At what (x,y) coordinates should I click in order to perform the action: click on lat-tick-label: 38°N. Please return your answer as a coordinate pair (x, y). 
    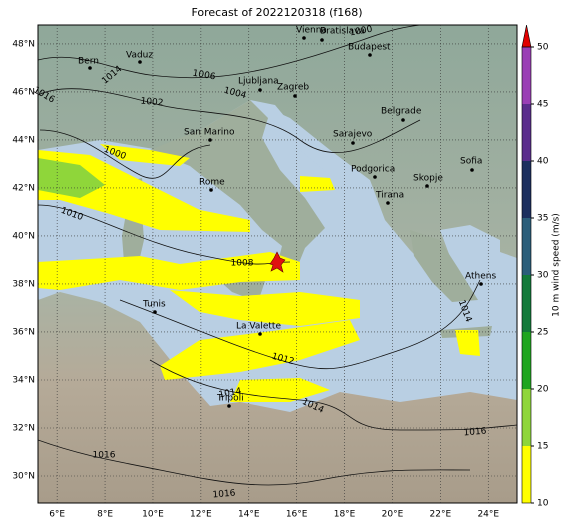
    Looking at the image, I should click on (23, 284).